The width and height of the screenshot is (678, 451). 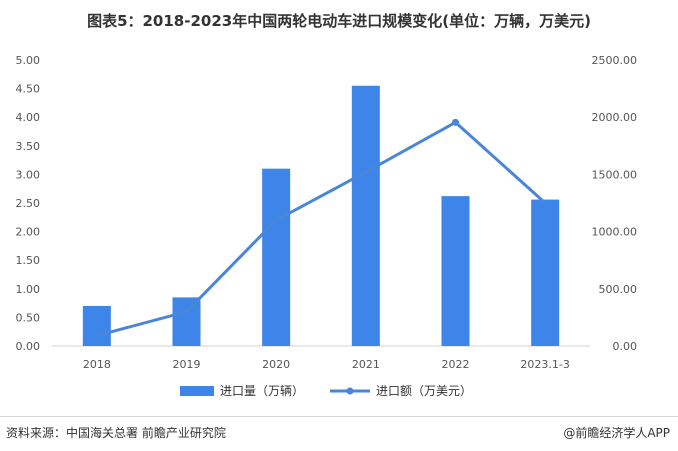 I want to click on chart-title: 图表5：2018-2023年中国两轮电动车进口规模变化(单位：万辆，万美元), so click(x=339, y=21).